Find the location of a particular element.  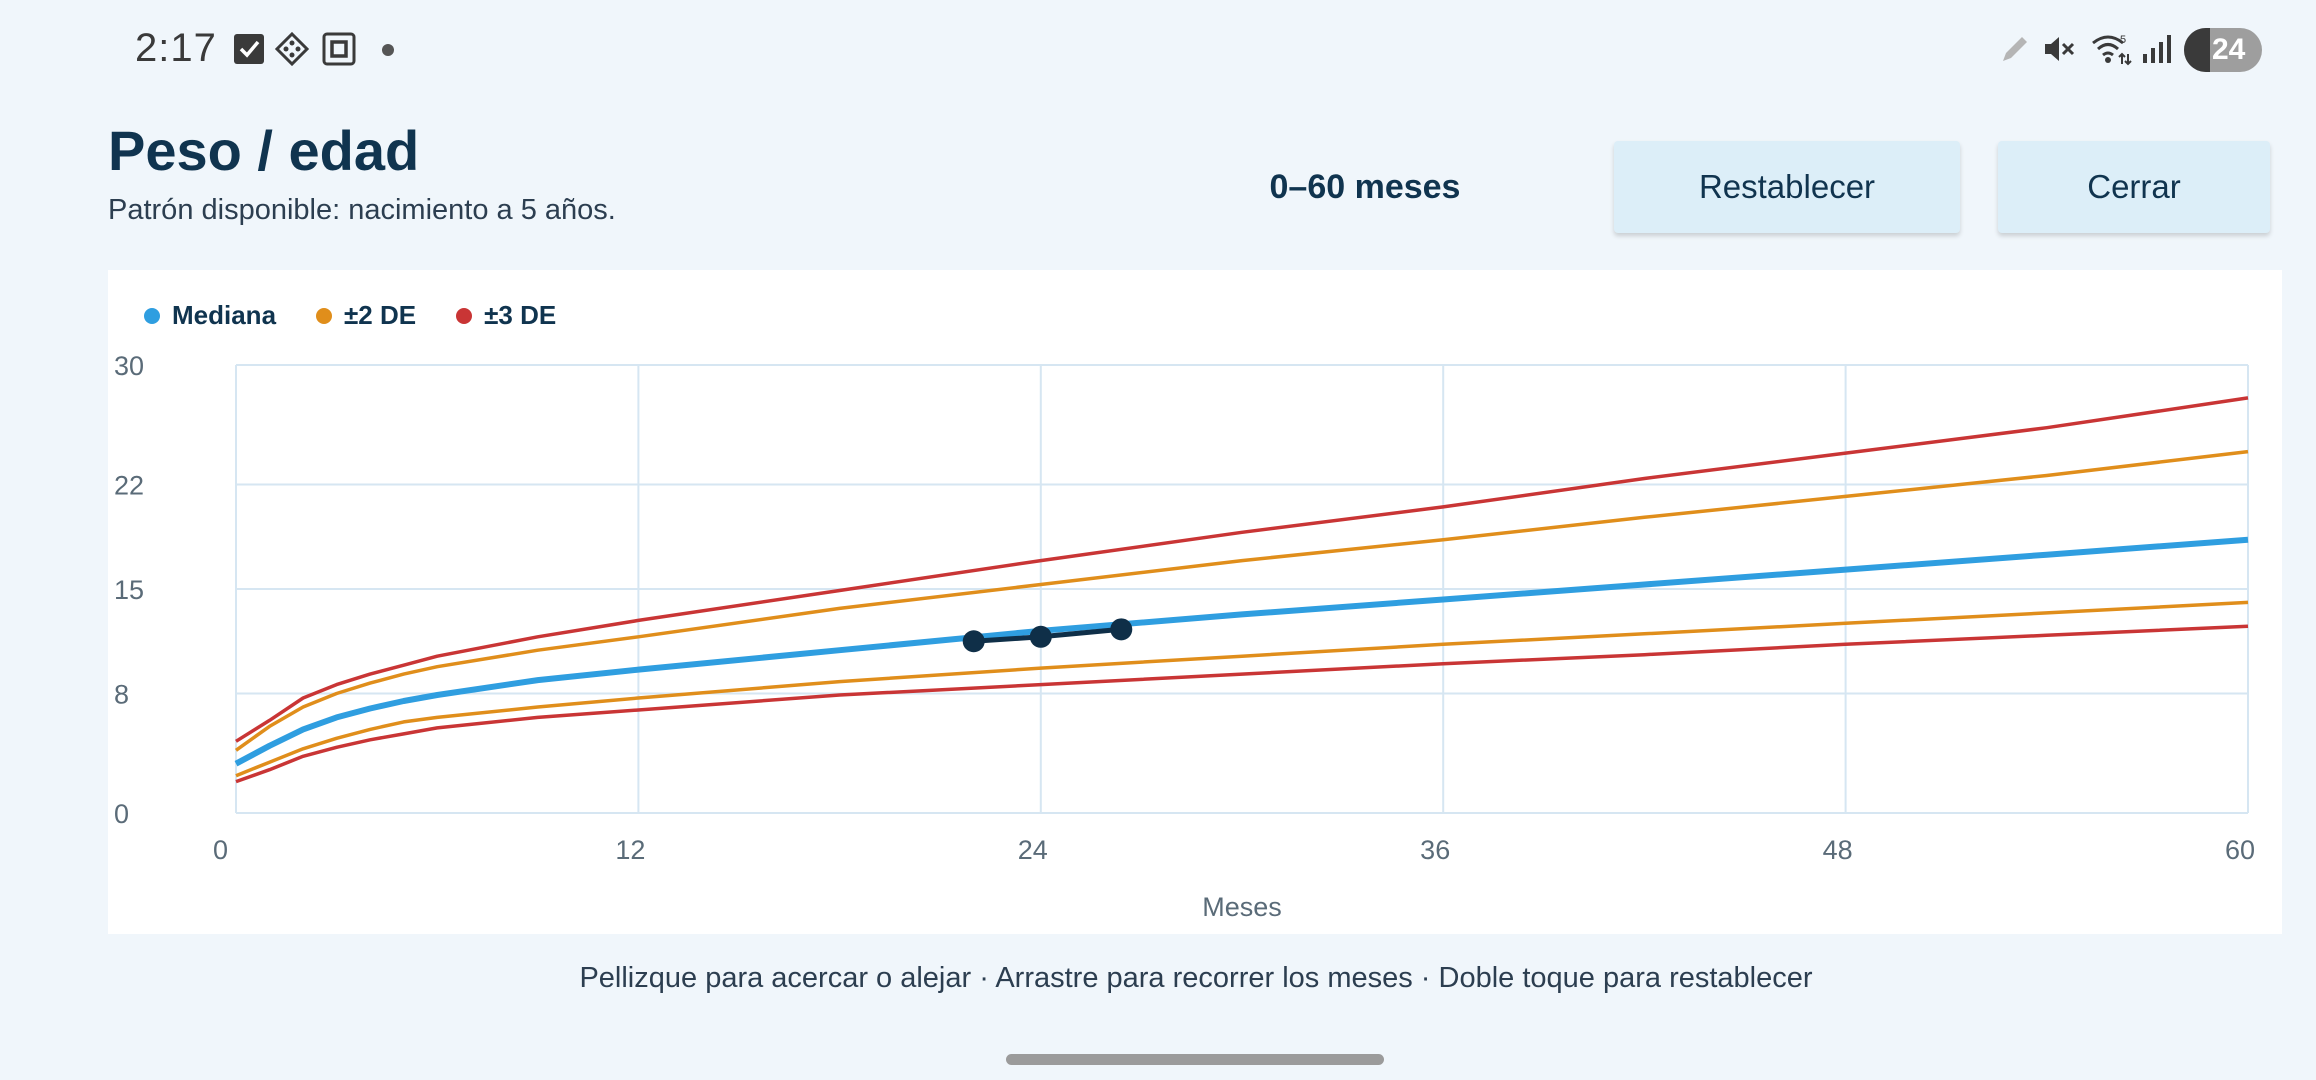

legend-label-median: Mediana is located at coordinates (224, 315).